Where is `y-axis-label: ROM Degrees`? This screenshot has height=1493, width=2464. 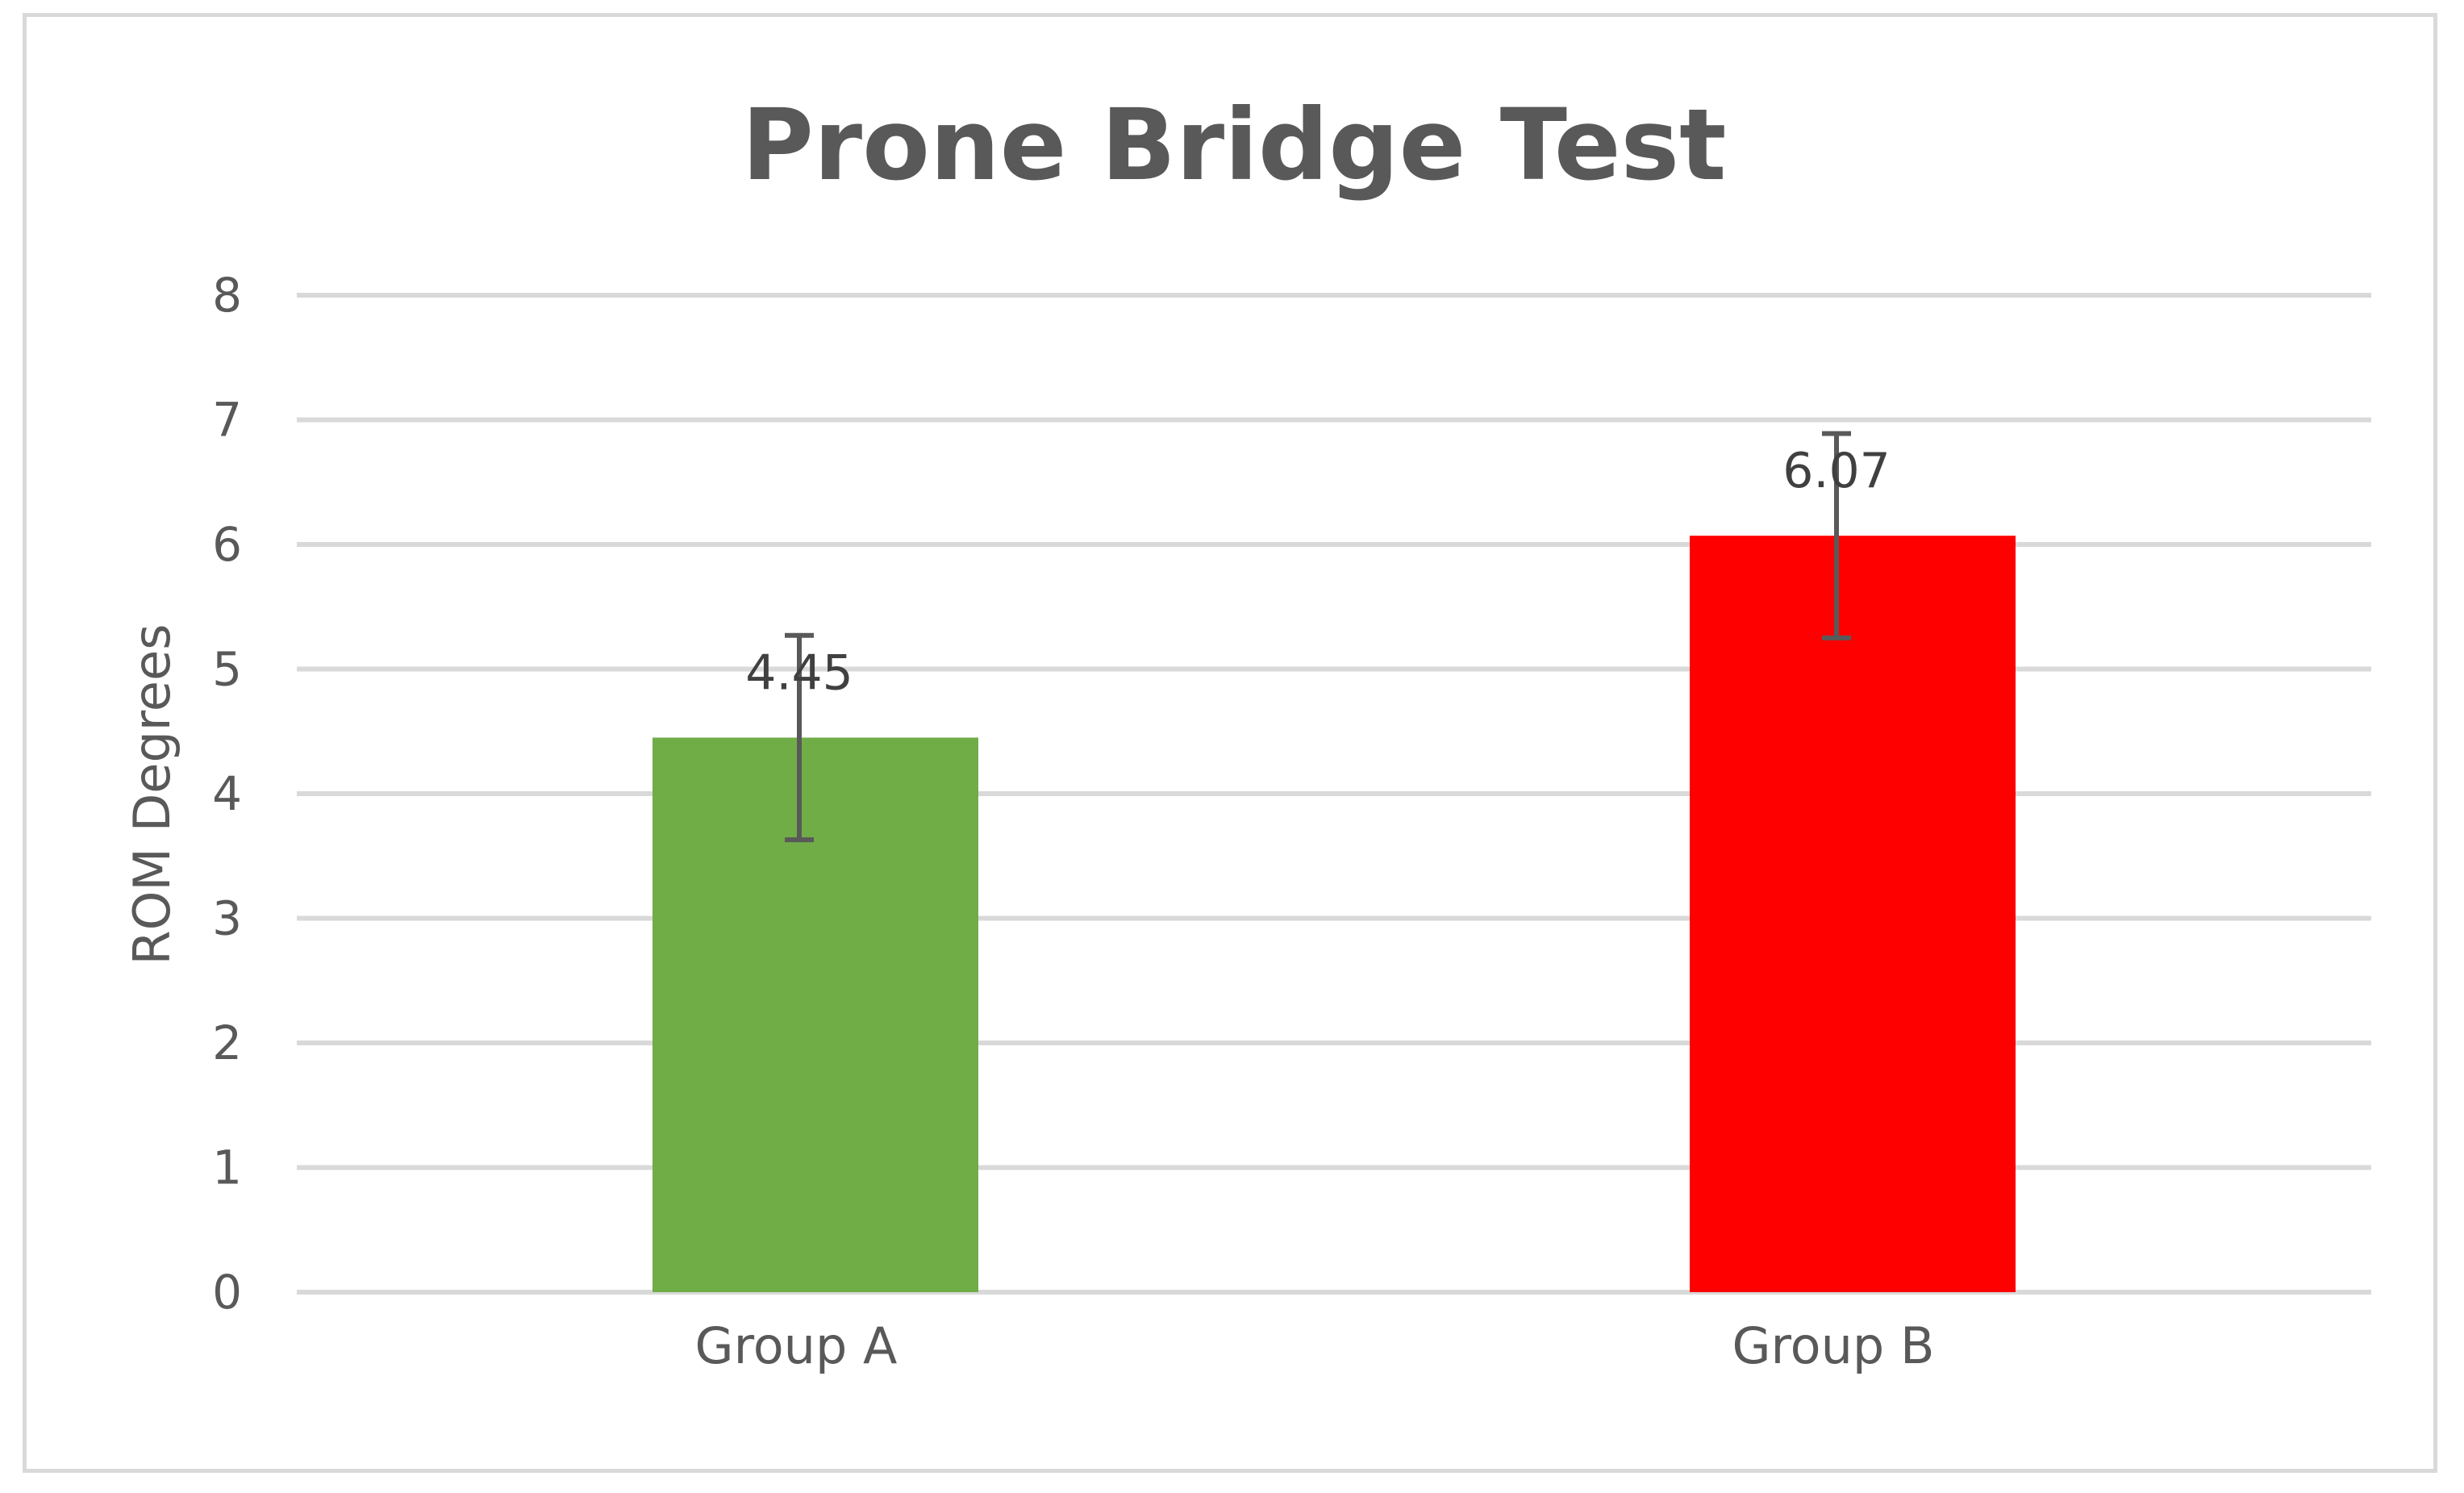 y-axis-label: ROM Degrees is located at coordinates (152, 794).